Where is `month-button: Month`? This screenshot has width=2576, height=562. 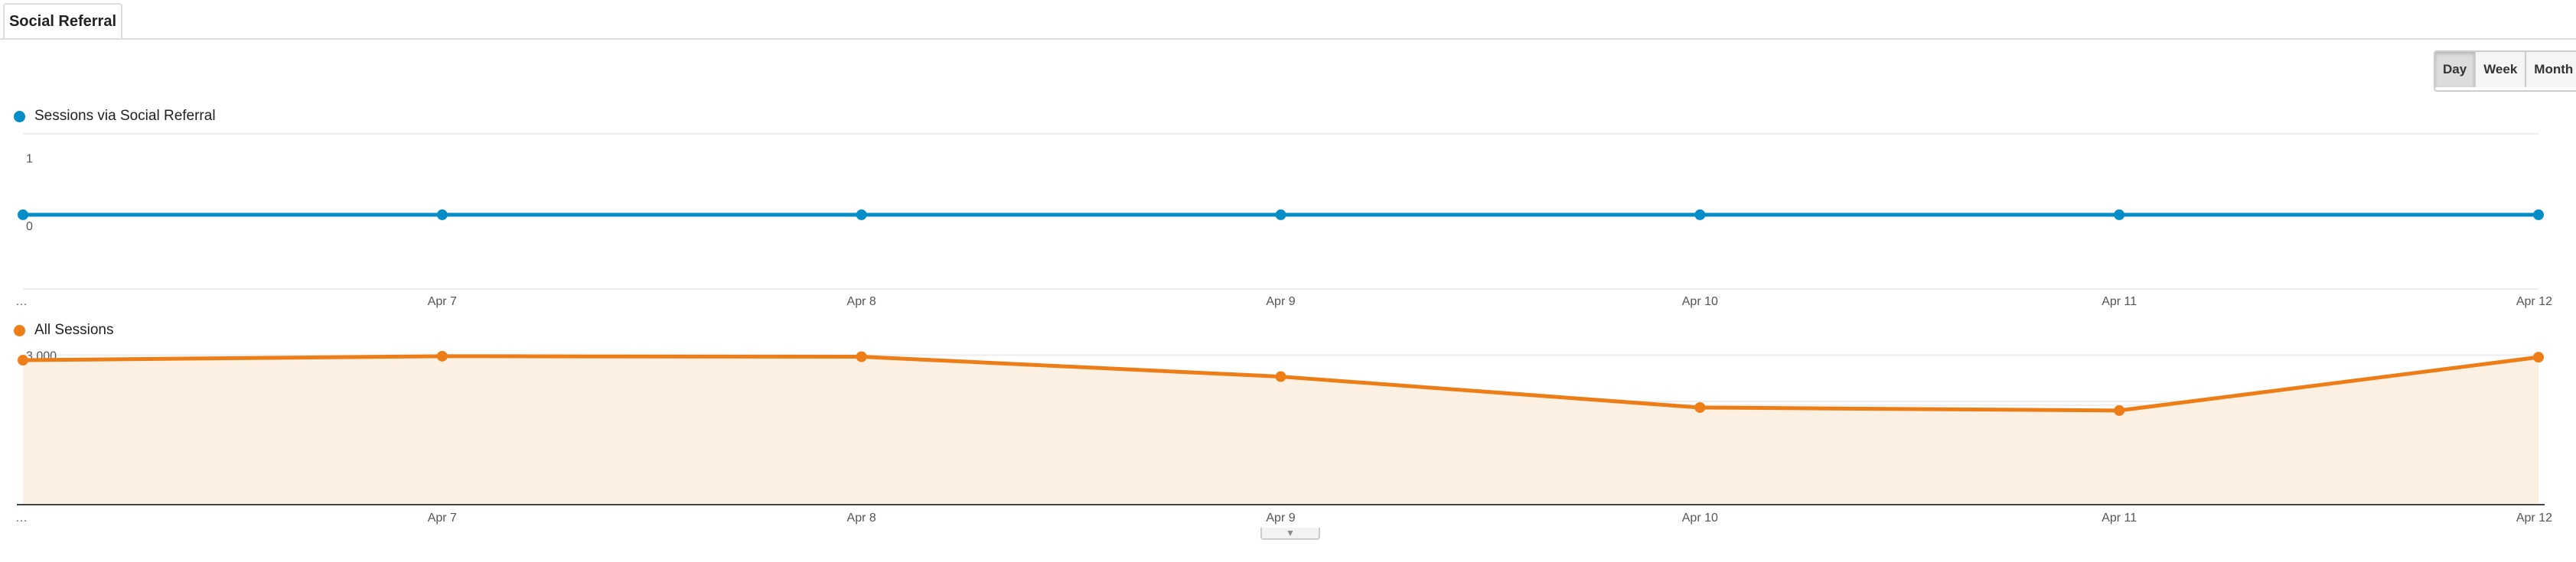 month-button: Month is located at coordinates (2551, 69).